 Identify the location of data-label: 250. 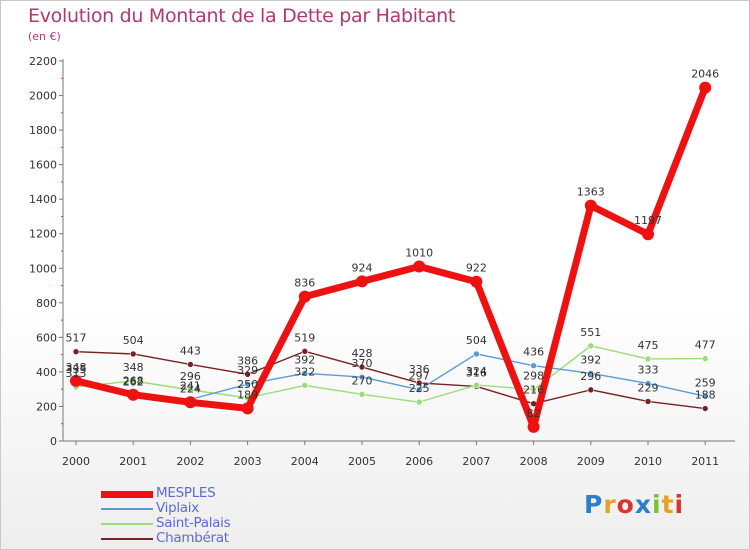
(247, 384).